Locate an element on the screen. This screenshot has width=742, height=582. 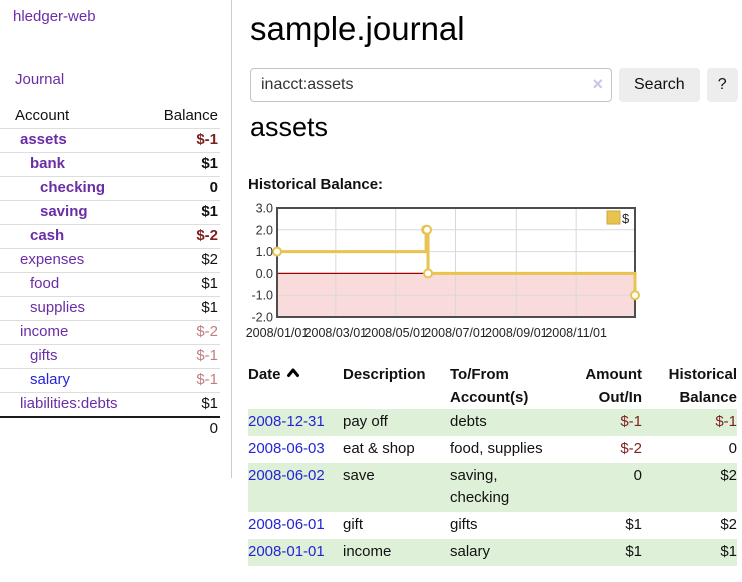
account-link-saving: saving is located at coordinates (64, 211).